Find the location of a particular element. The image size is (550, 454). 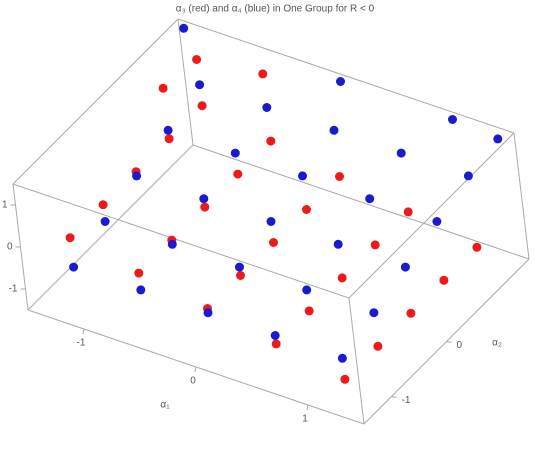

z-tick-label: -1 is located at coordinates (13, 289).